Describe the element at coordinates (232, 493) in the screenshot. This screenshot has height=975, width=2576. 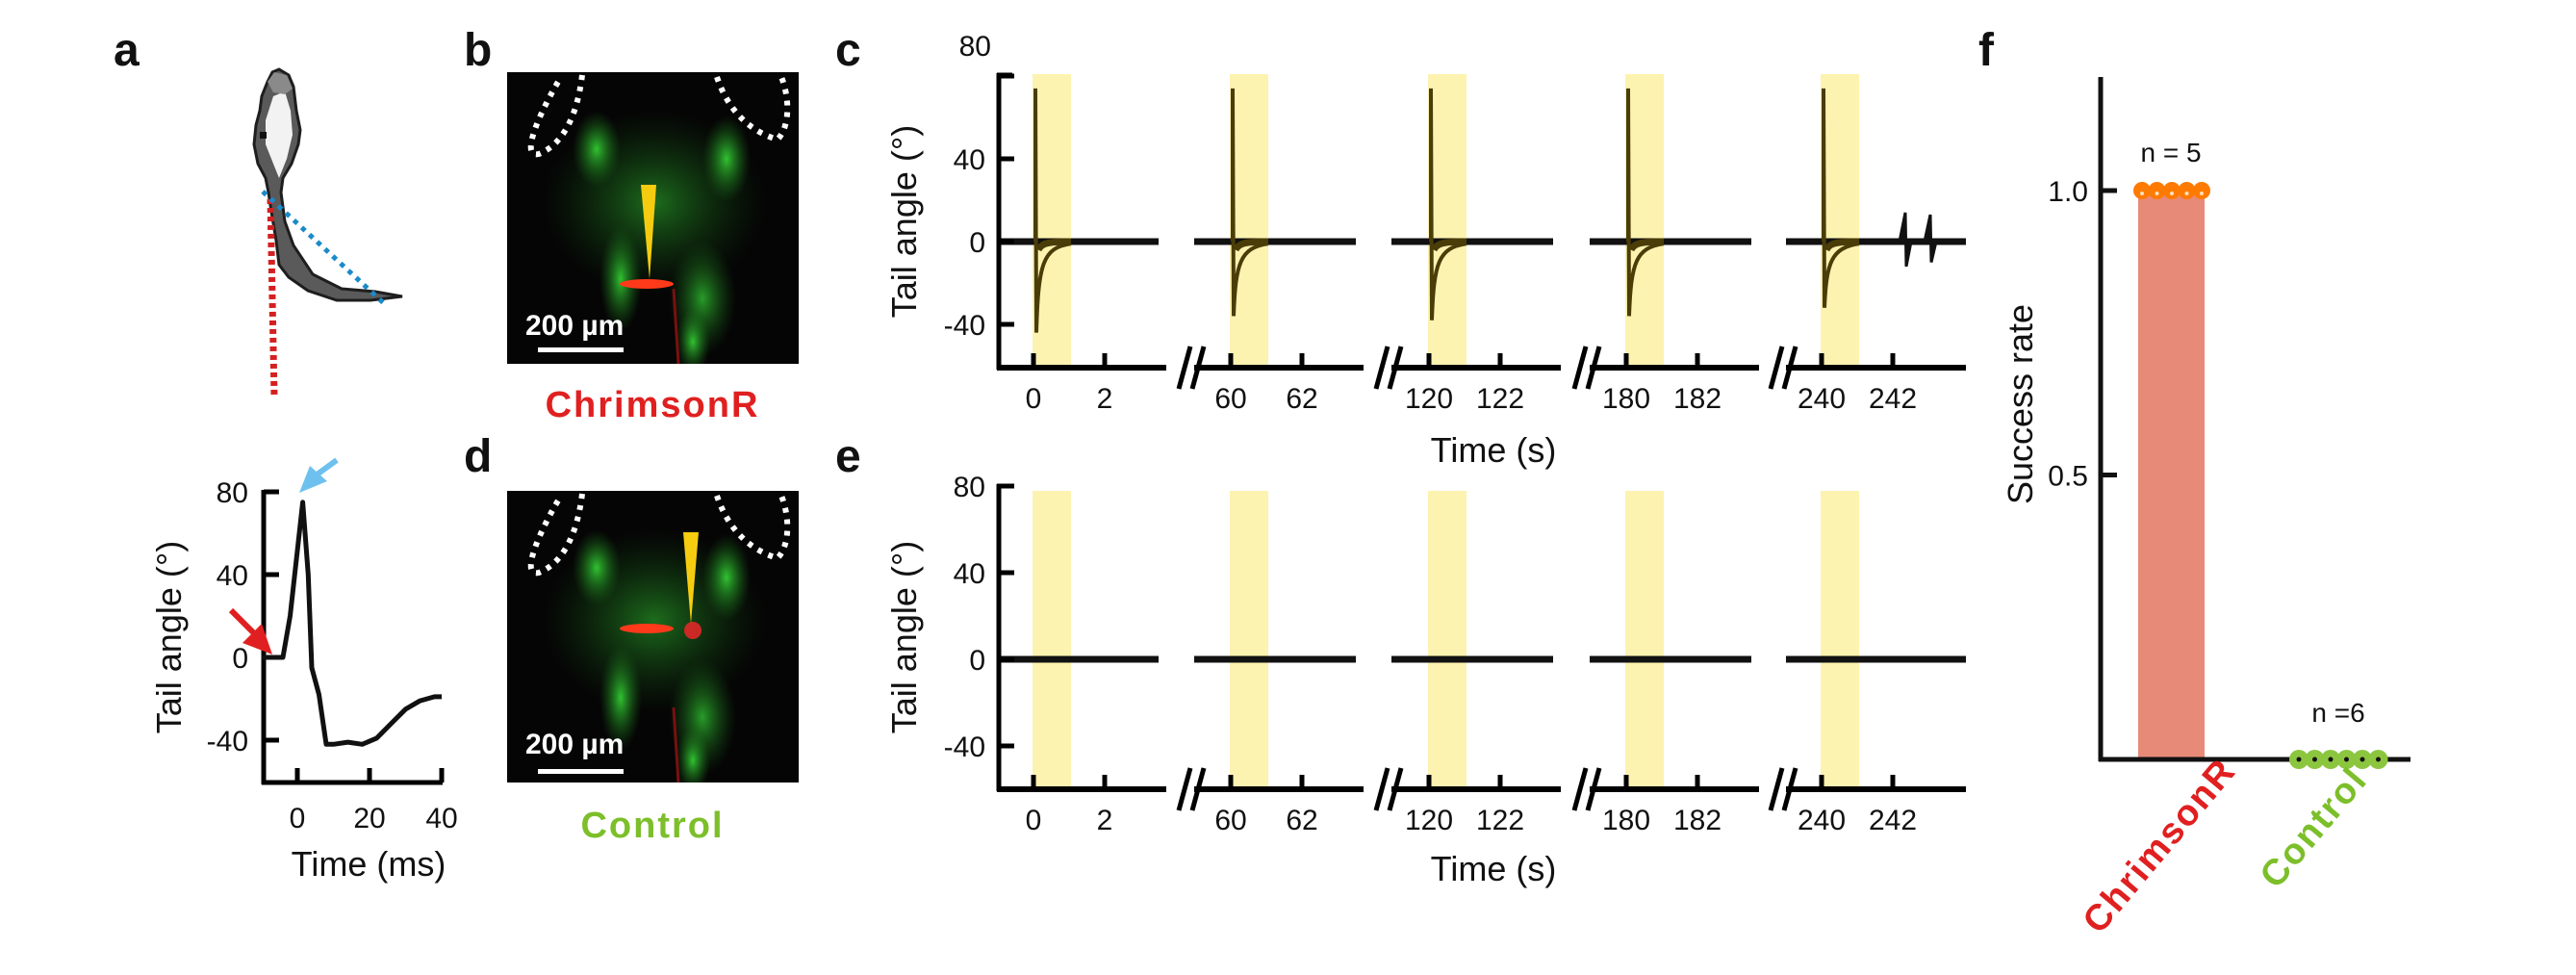
I see `a-y-tick-label: 80` at that location.